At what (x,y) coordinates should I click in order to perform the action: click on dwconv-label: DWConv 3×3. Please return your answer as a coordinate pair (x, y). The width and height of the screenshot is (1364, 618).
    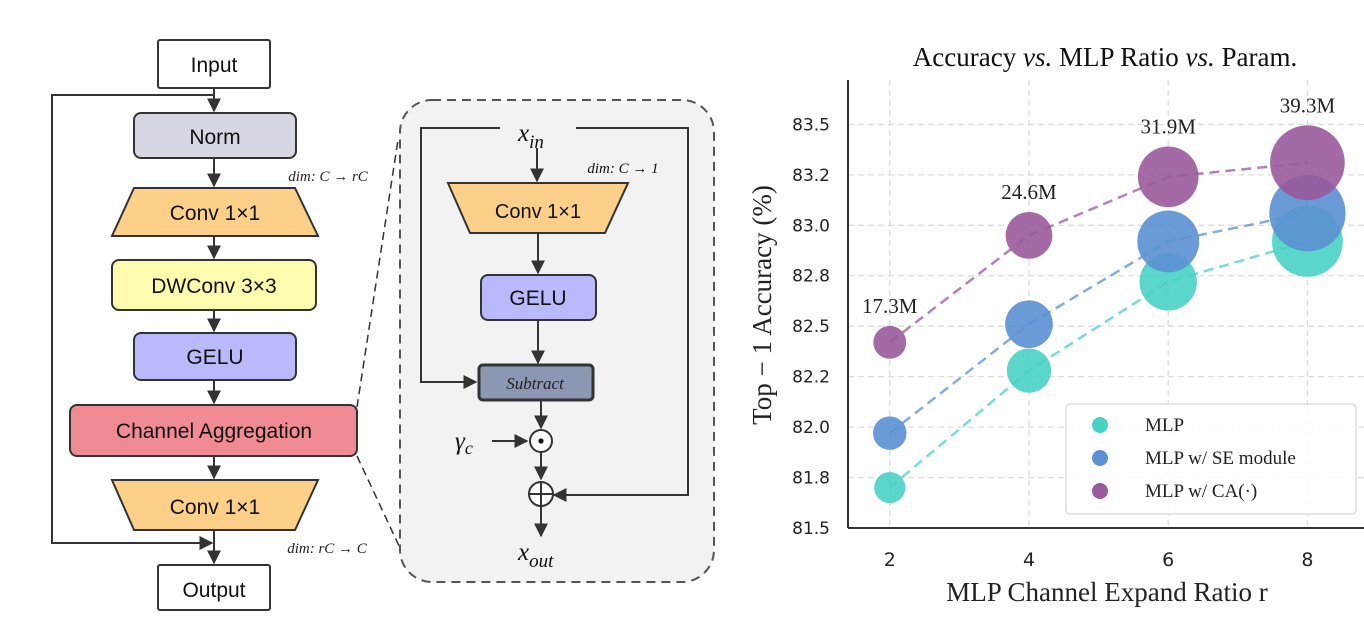
    Looking at the image, I should click on (213, 286).